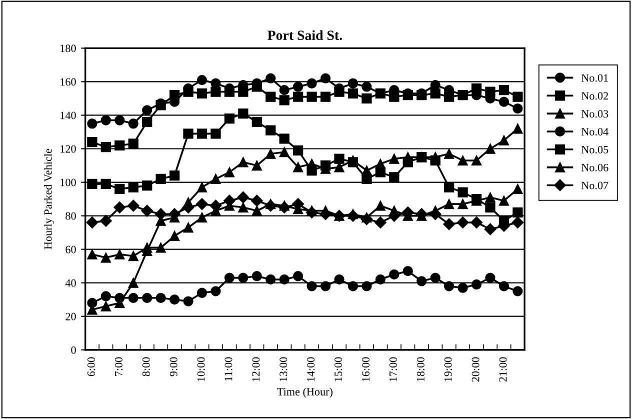 The height and width of the screenshot is (419, 632). What do you see at coordinates (594, 114) in the screenshot?
I see `legend-label: No.03` at bounding box center [594, 114].